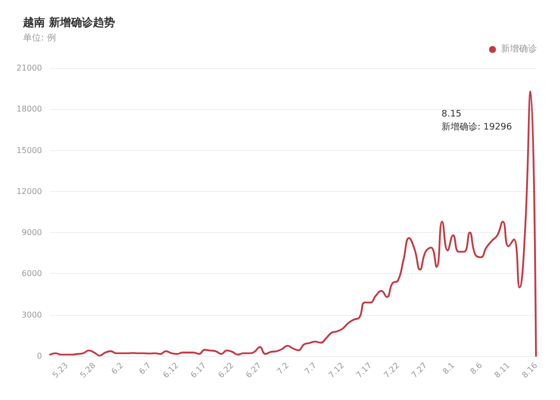  I want to click on y-tick-label: 15000, so click(29, 150).